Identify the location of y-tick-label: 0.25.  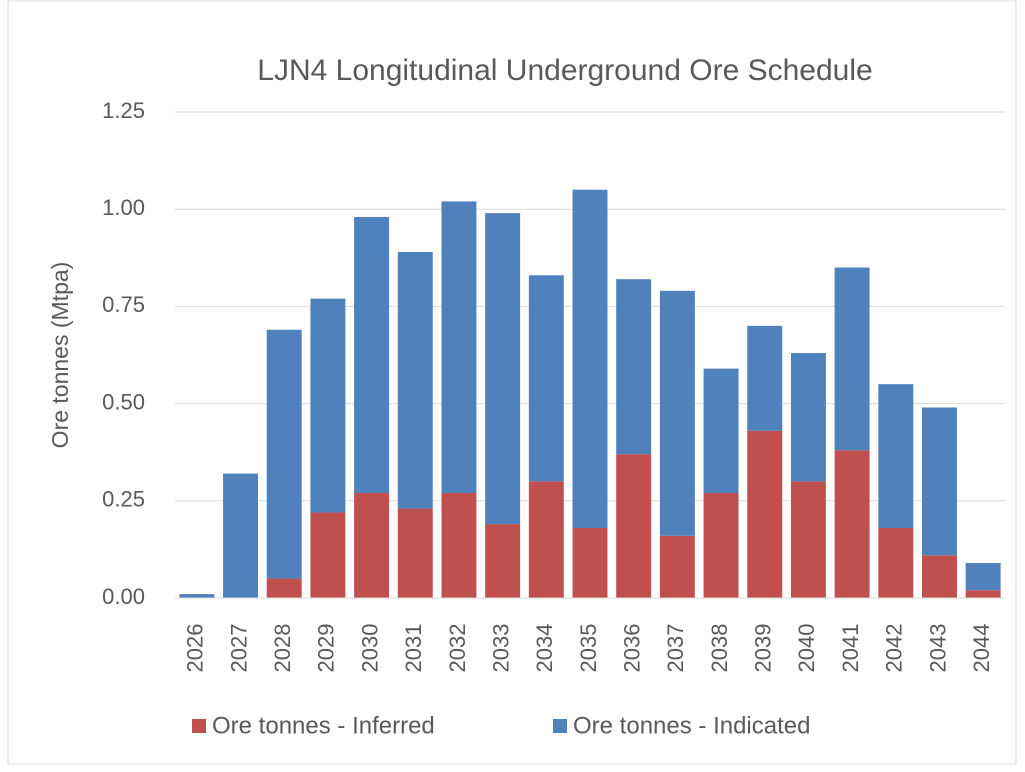
(123, 499).